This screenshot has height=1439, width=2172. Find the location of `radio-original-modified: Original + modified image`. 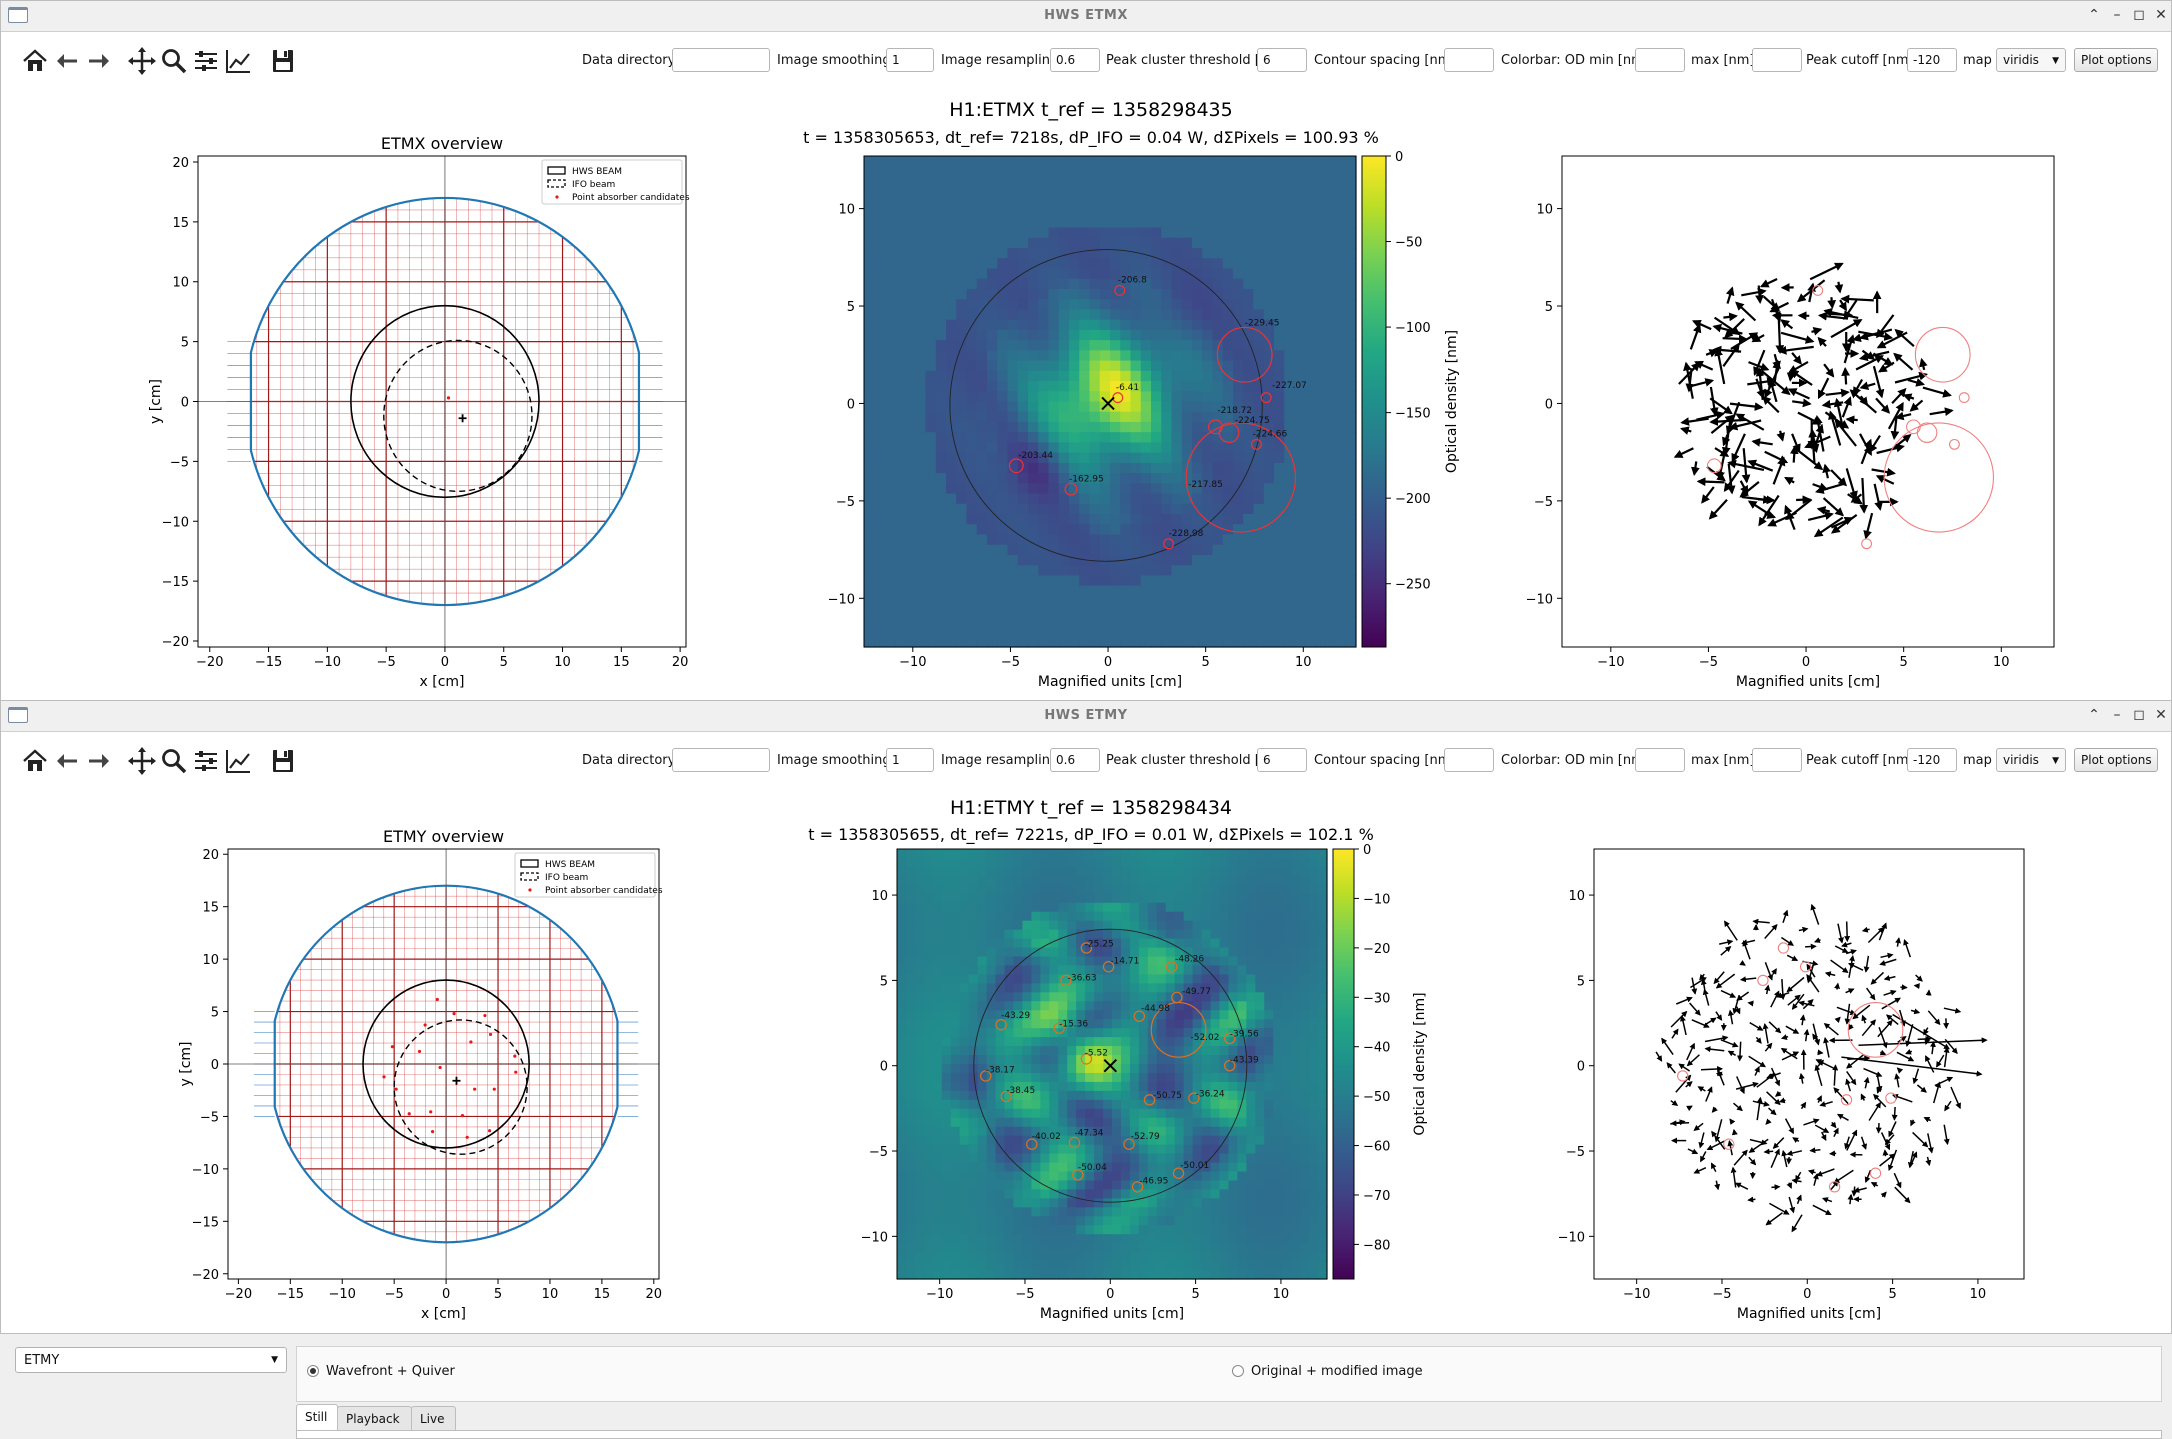

radio-original-modified: Original + modified image is located at coordinates (1327, 1371).